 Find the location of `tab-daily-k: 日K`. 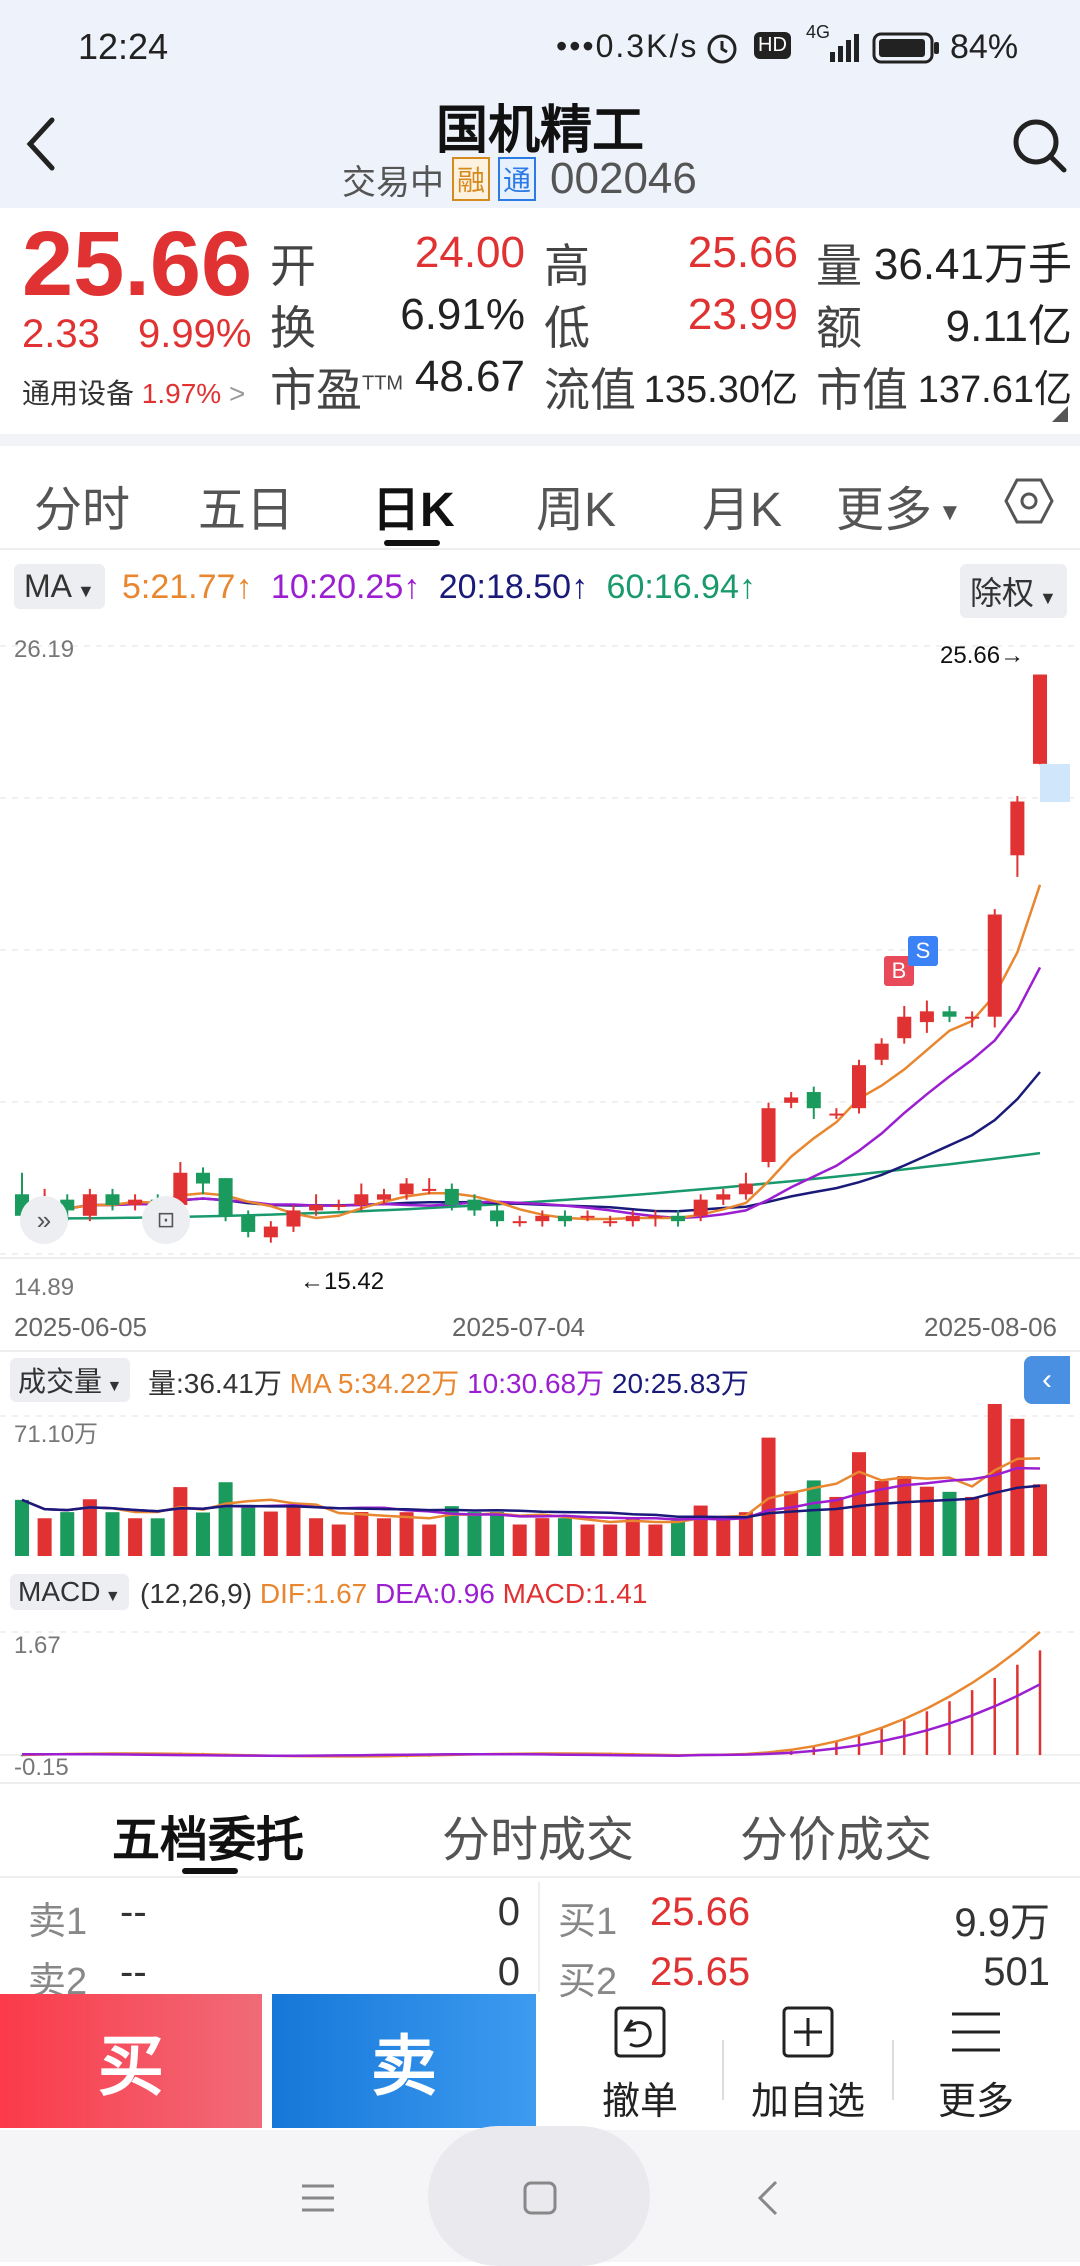

tab-daily-k: 日K is located at coordinates (413, 510).